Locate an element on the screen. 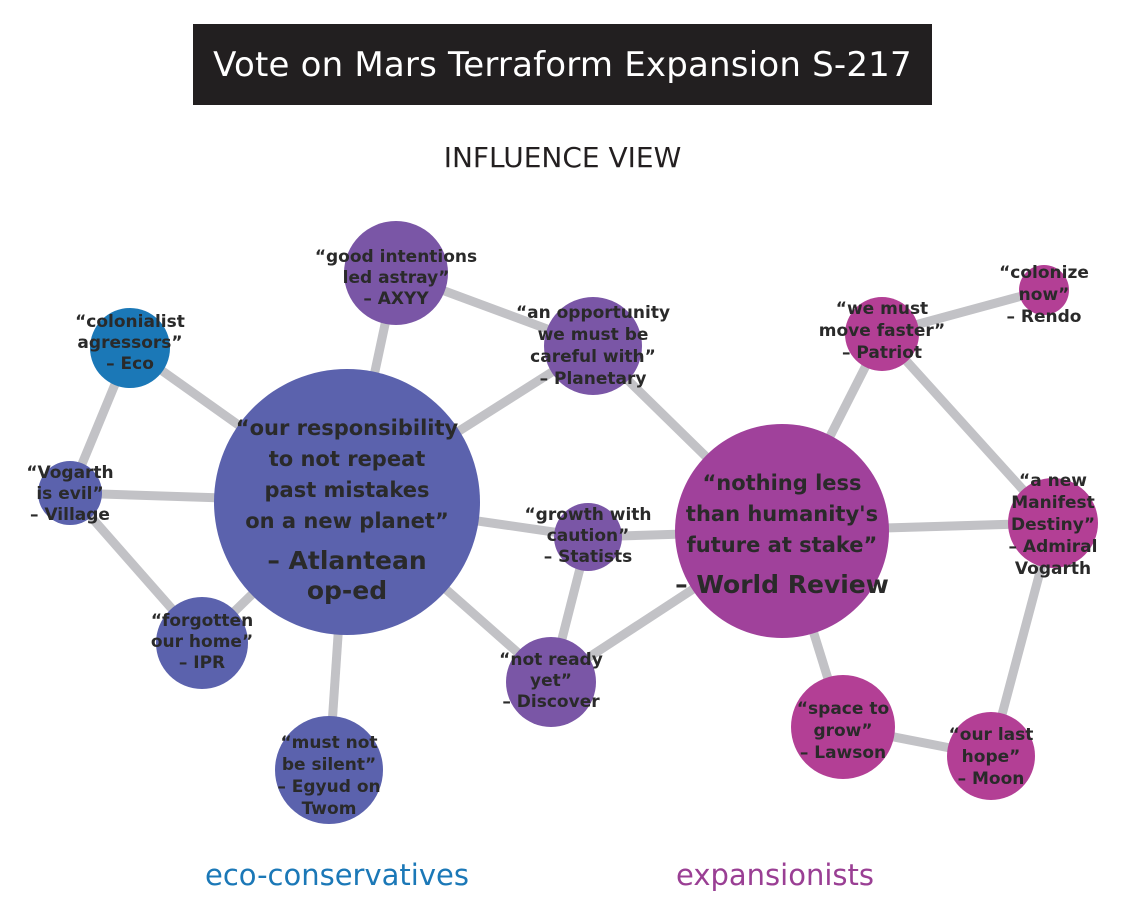 This screenshot has height=923, width=1125. node-quote-line: past mistakes is located at coordinates (347, 490).